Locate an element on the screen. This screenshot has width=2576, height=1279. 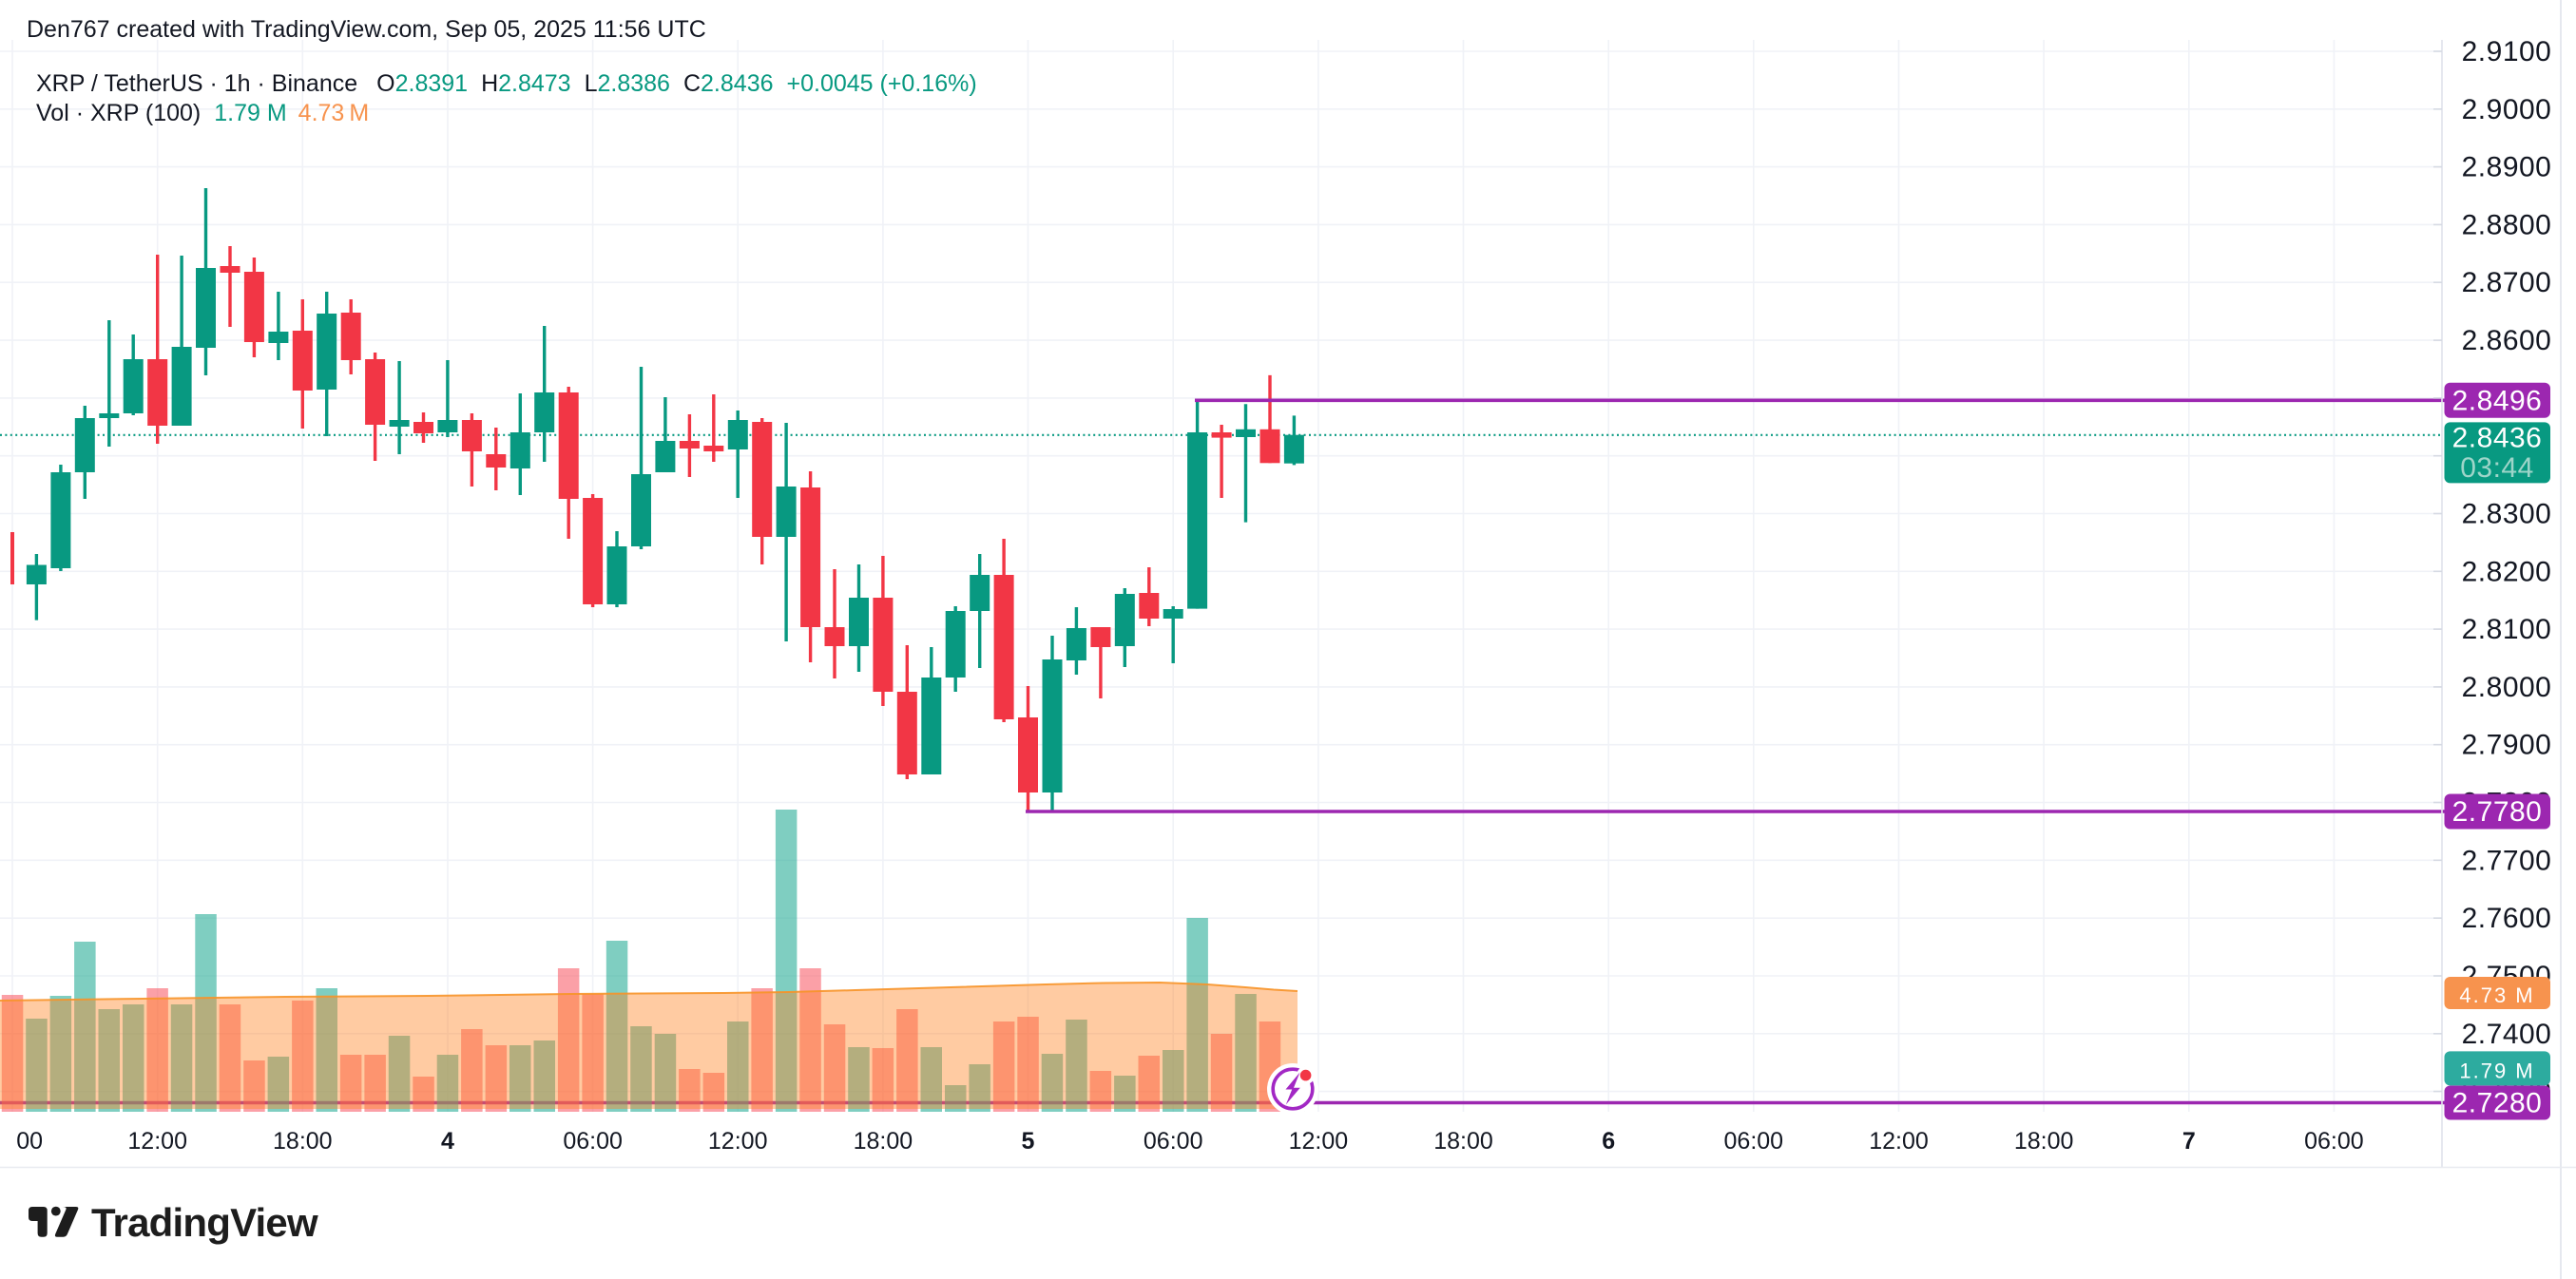
svg-text: 5 is located at coordinates (1028, 1141).